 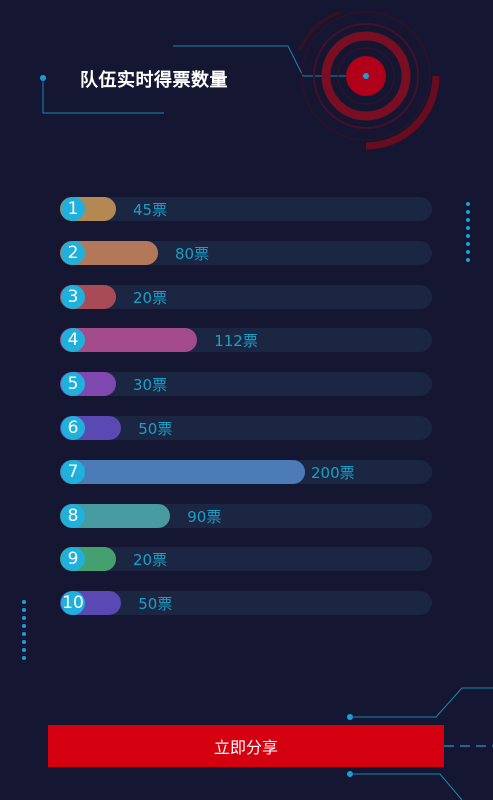 I want to click on team-row: 5 30票, so click(x=246, y=384).